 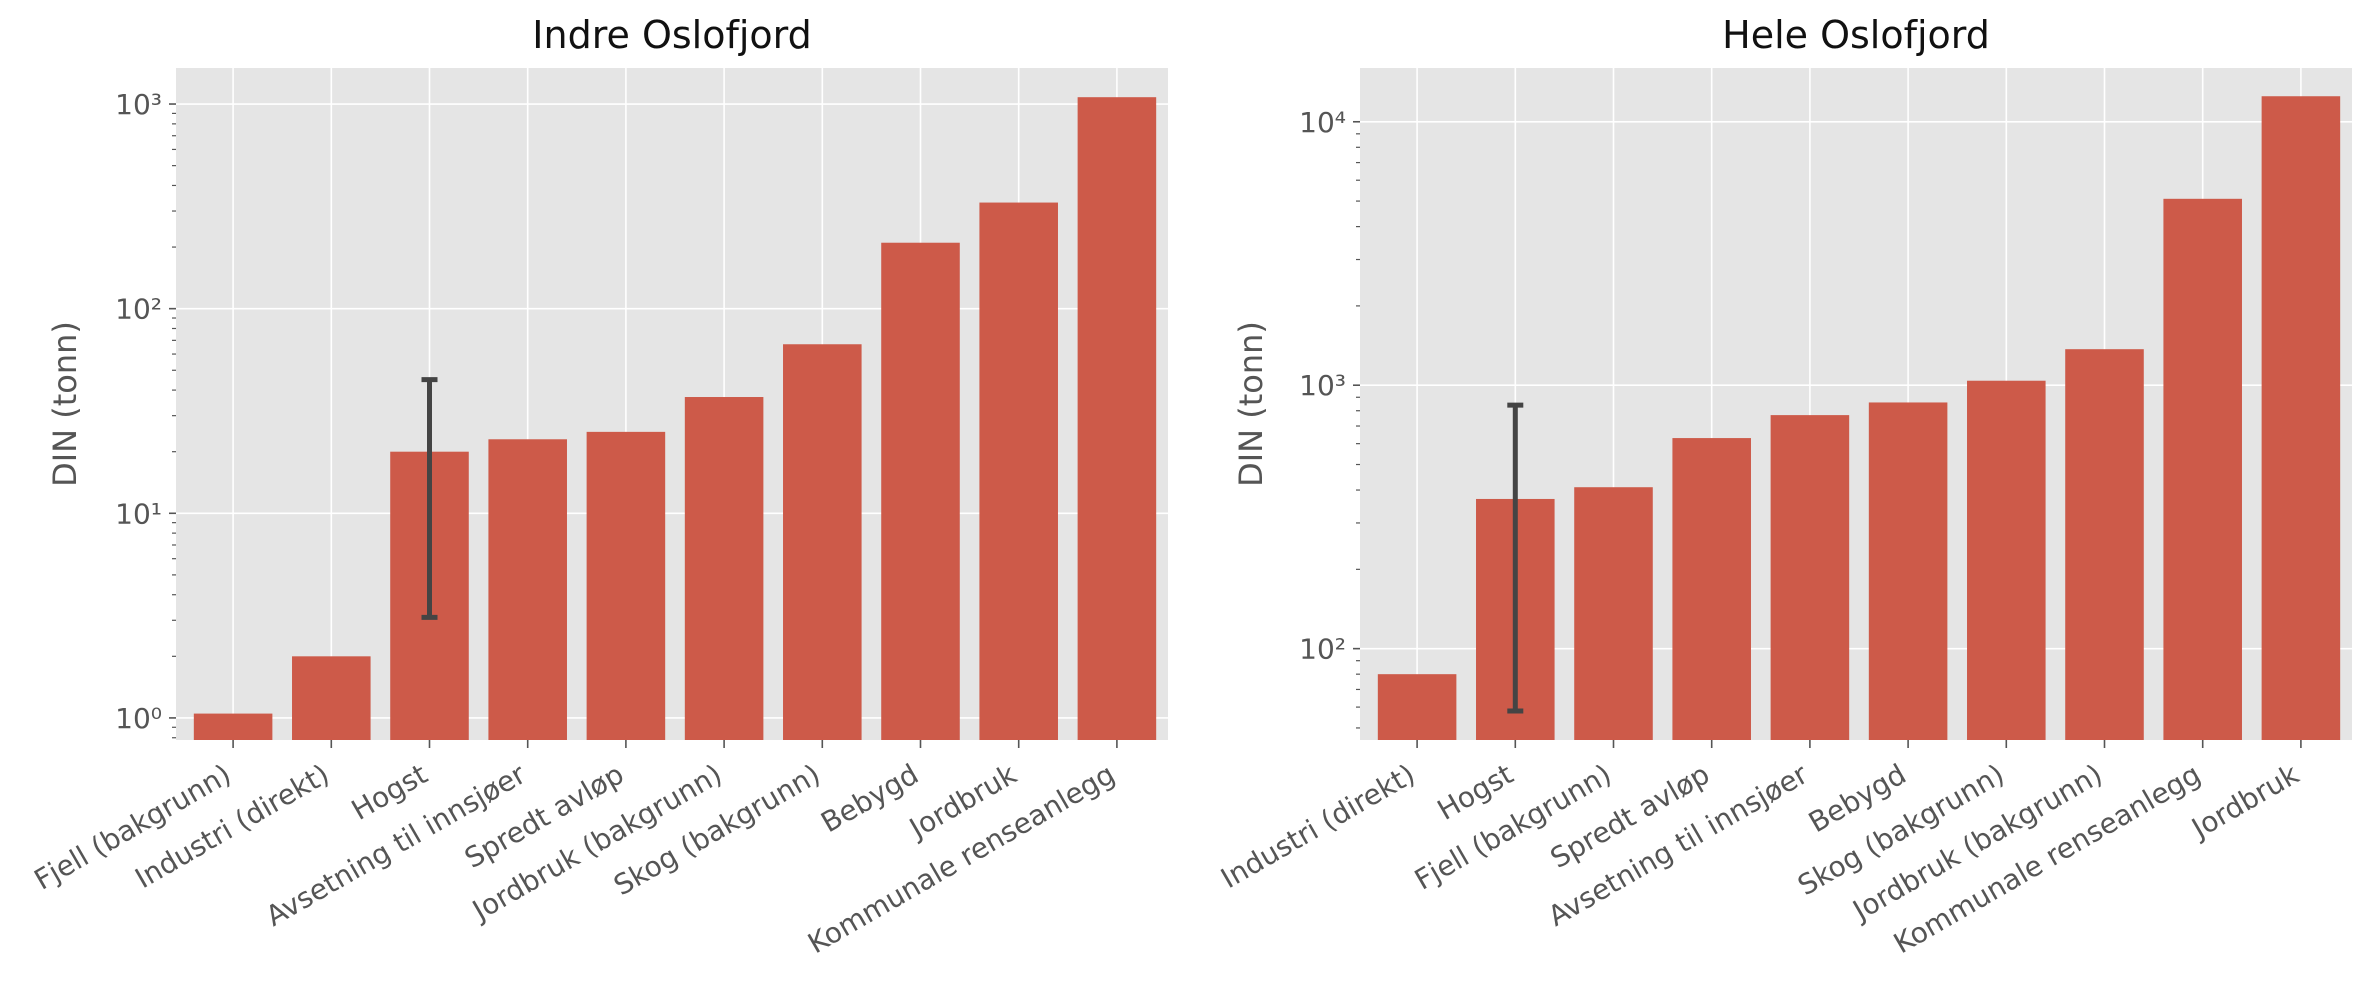 What do you see at coordinates (138, 513) in the screenshot?
I see `y-tick-label: 10¹` at bounding box center [138, 513].